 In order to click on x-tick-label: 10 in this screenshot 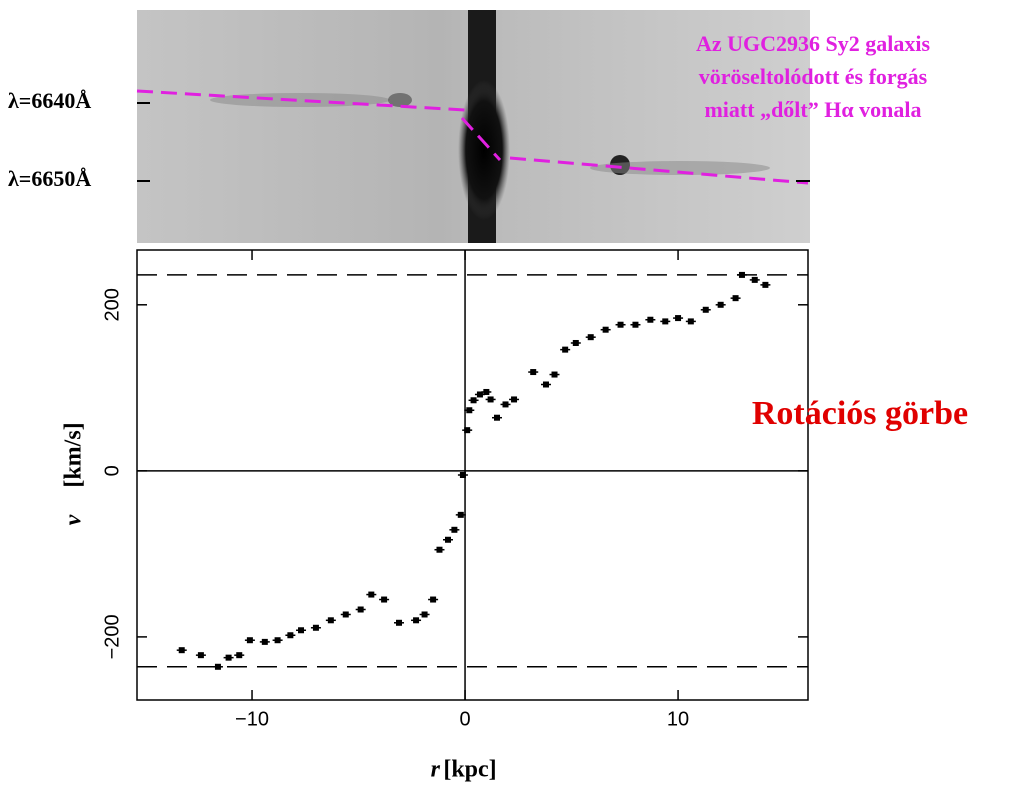, I will do `click(678, 719)`.